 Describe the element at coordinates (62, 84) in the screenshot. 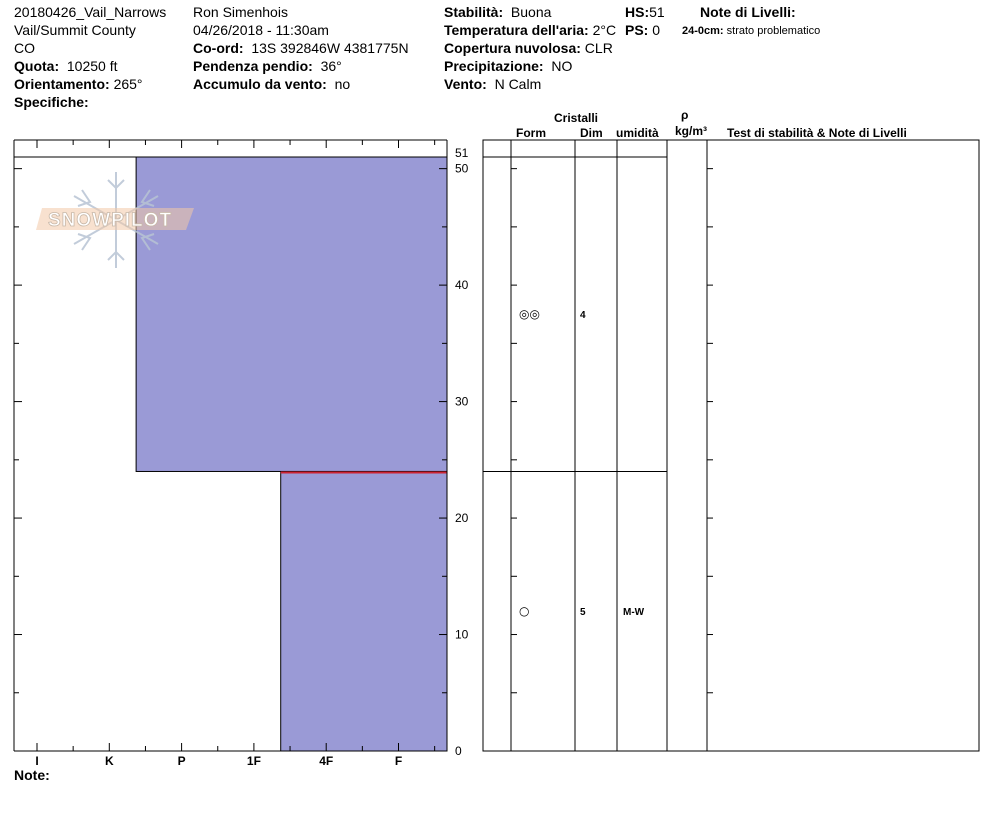

I see `aspect-label: Orientamento:` at that location.